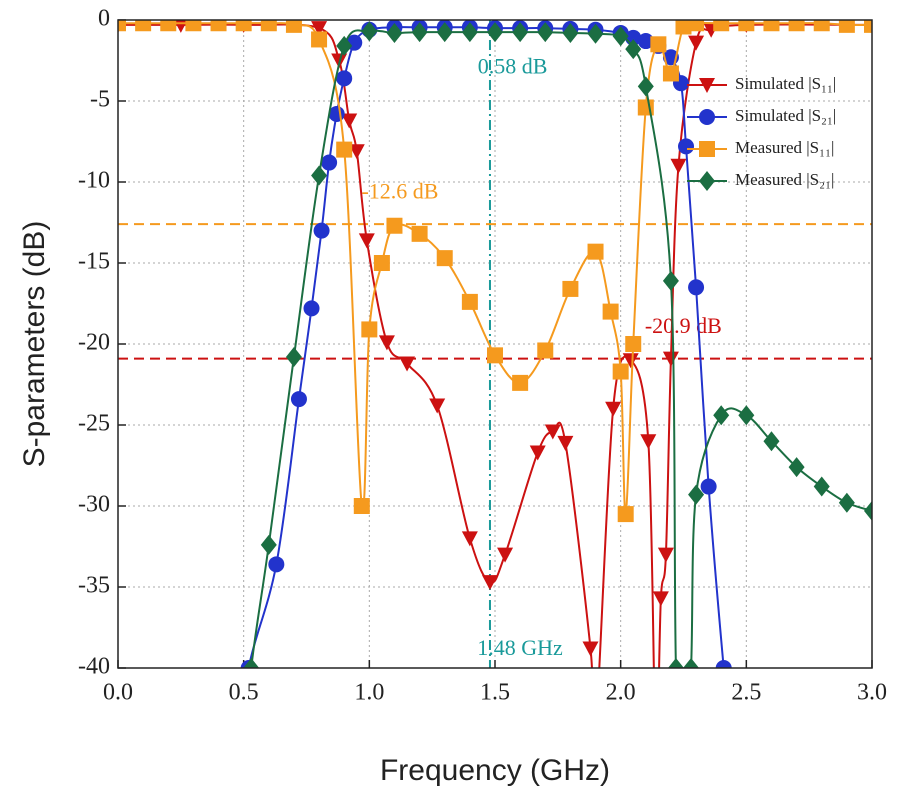 The height and width of the screenshot is (800, 900). I want to click on y-axis-title: S-parameters (dB), so click(34, 344).